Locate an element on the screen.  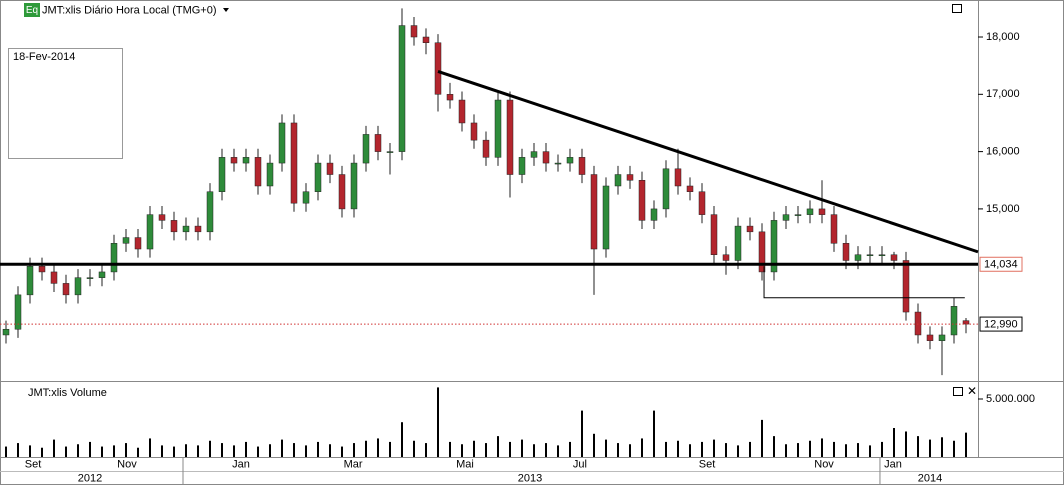
last-price-label: 12,990 is located at coordinates (1001, 324).